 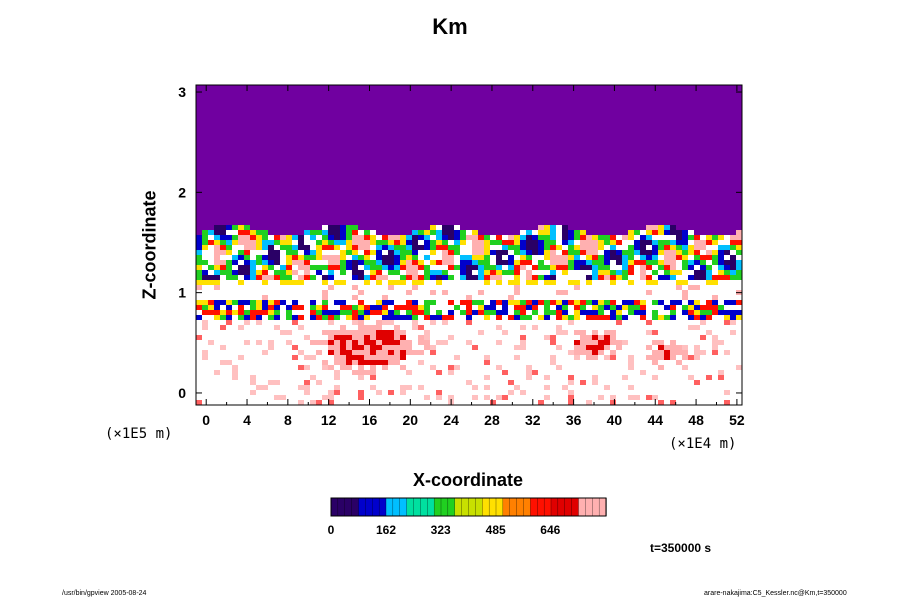 What do you see at coordinates (370, 420) in the screenshot?
I see `x-tick-label: 16` at bounding box center [370, 420].